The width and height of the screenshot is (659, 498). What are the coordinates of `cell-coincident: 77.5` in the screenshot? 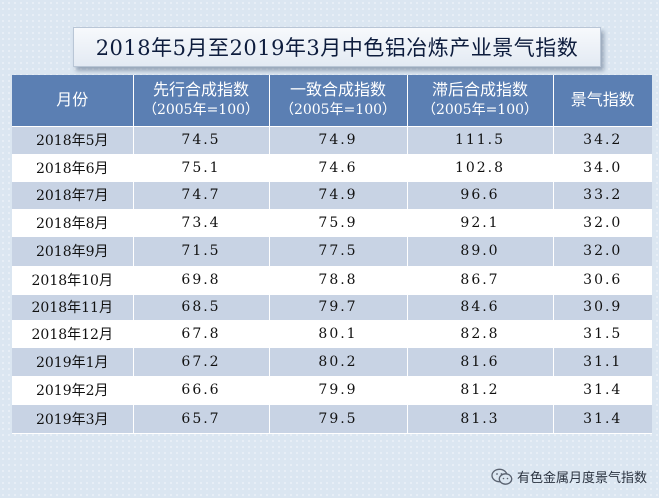 It's located at (338, 251).